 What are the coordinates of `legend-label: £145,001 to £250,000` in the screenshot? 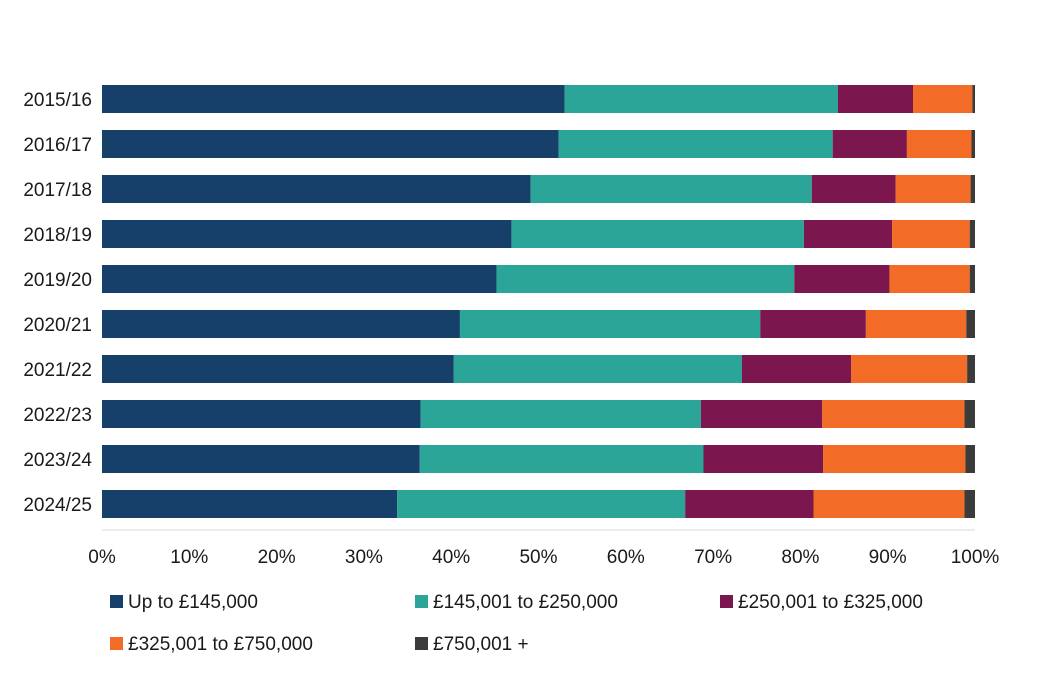 It's located at (525, 602).